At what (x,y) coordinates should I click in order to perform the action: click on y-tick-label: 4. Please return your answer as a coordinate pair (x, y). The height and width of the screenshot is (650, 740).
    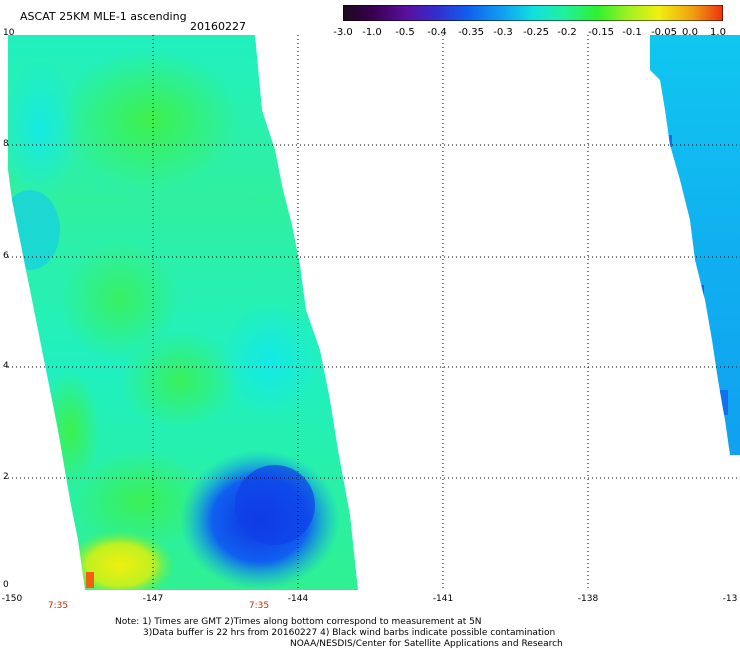
    Looking at the image, I should click on (6, 366).